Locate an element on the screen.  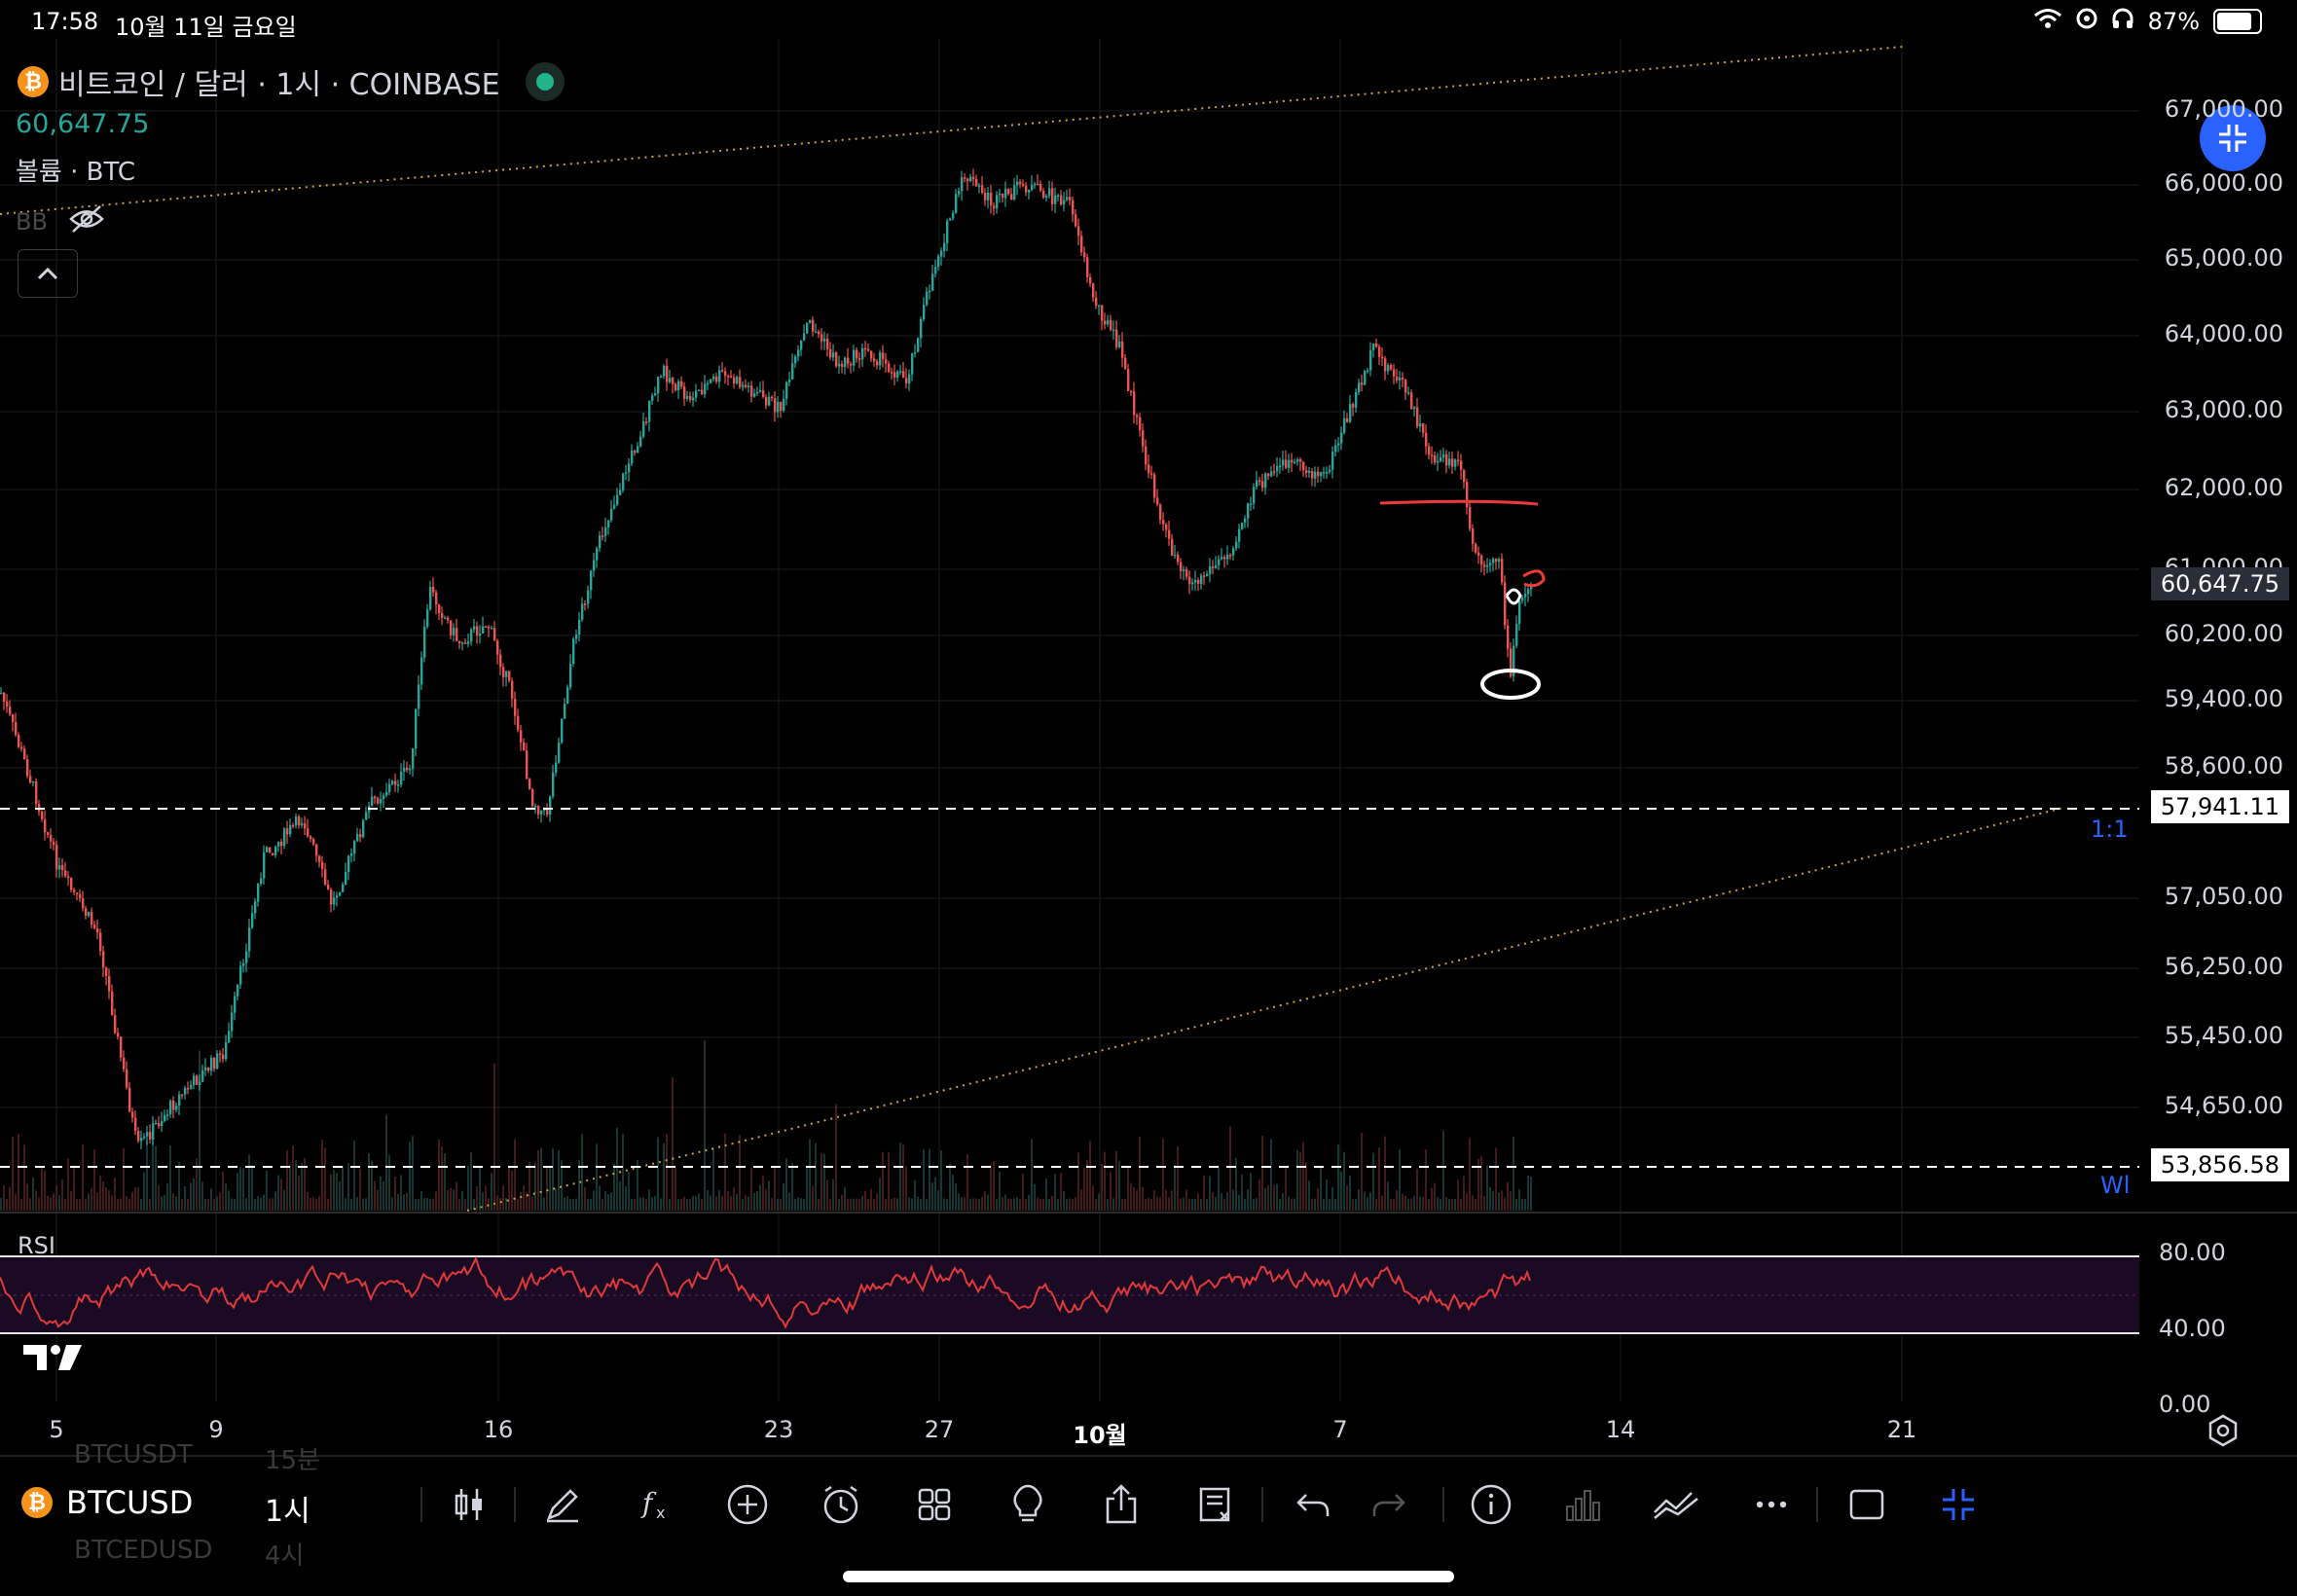
trend-icon is located at coordinates (1676, 1504).